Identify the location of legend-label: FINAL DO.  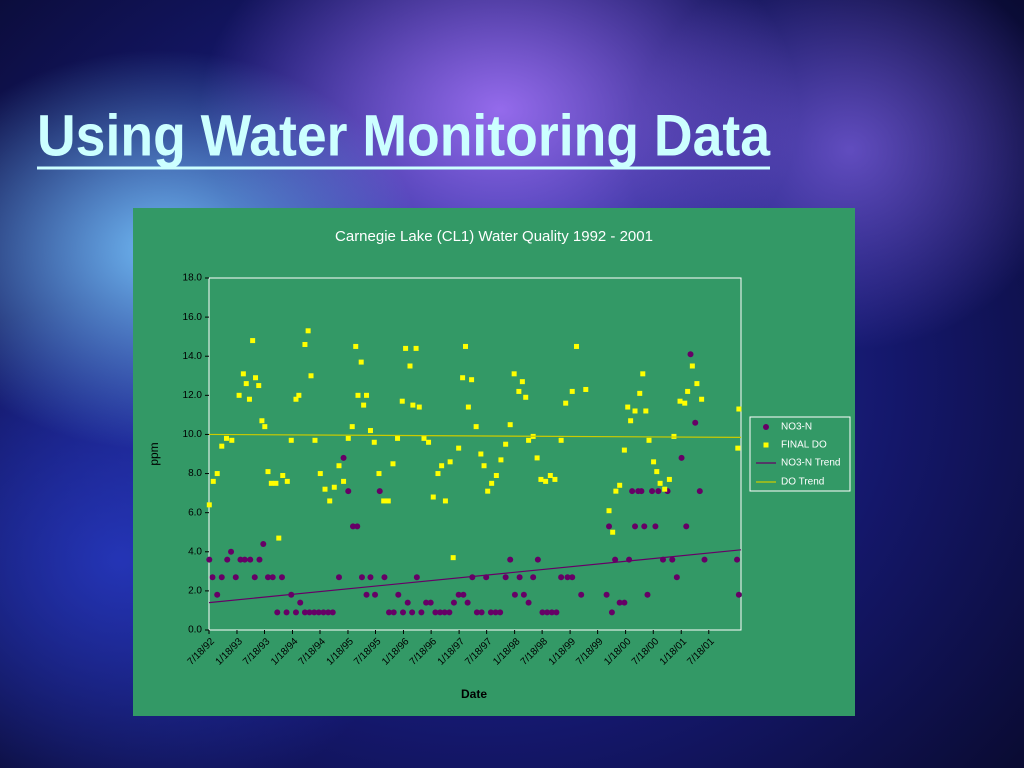
(804, 445).